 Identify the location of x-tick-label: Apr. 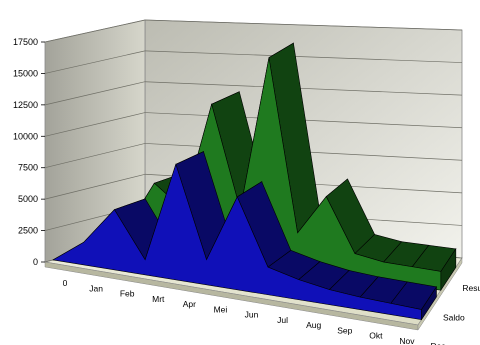
(189, 304).